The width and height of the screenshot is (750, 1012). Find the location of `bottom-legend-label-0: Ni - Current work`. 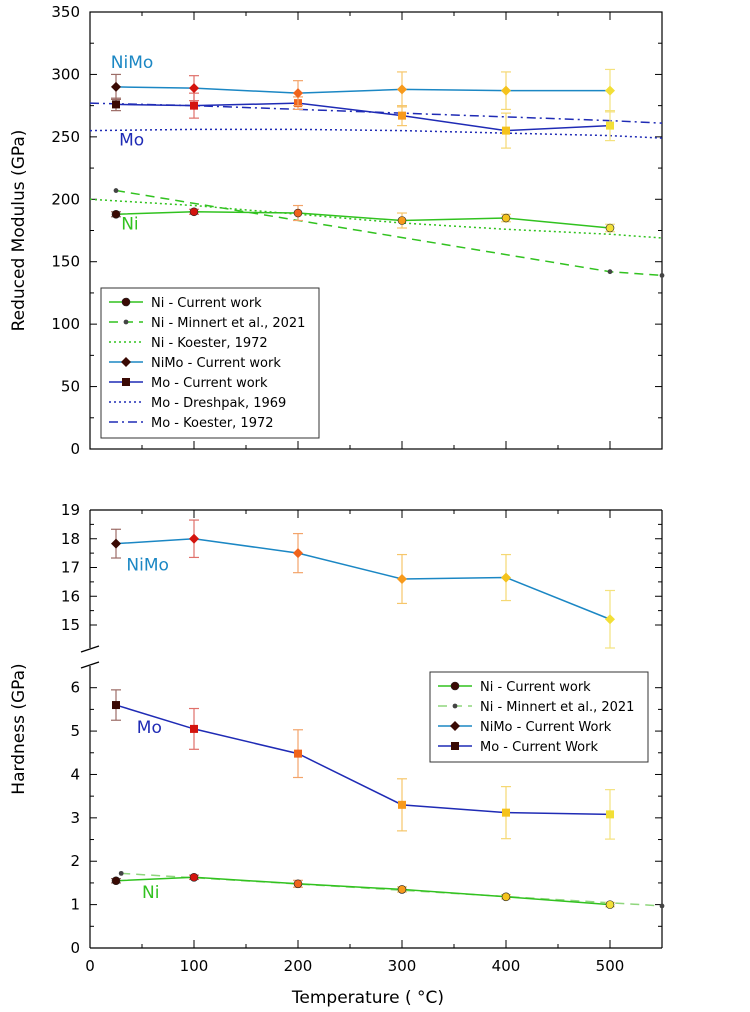

bottom-legend-label-0: Ni - Current work is located at coordinates (535, 687).